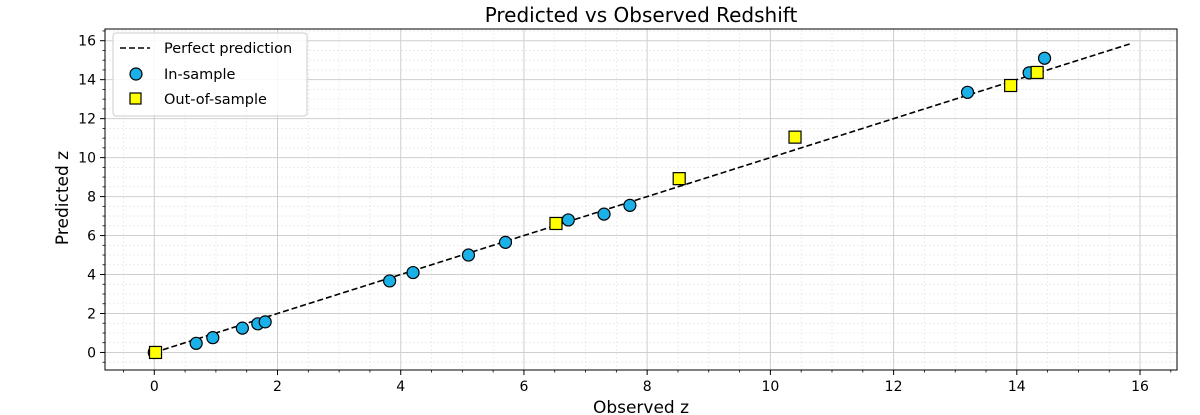 Image resolution: width=1200 pixels, height=415 pixels. I want to click on y-tick-label: 12, so click(87, 120).